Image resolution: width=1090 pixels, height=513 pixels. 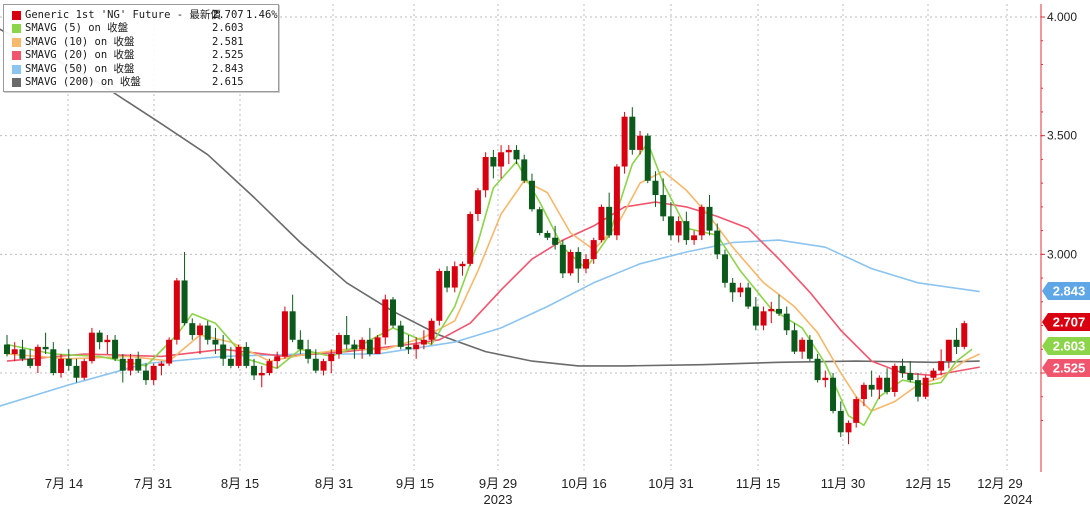 I want to click on x-tick-label: 12月 29, so click(x=1000, y=483).